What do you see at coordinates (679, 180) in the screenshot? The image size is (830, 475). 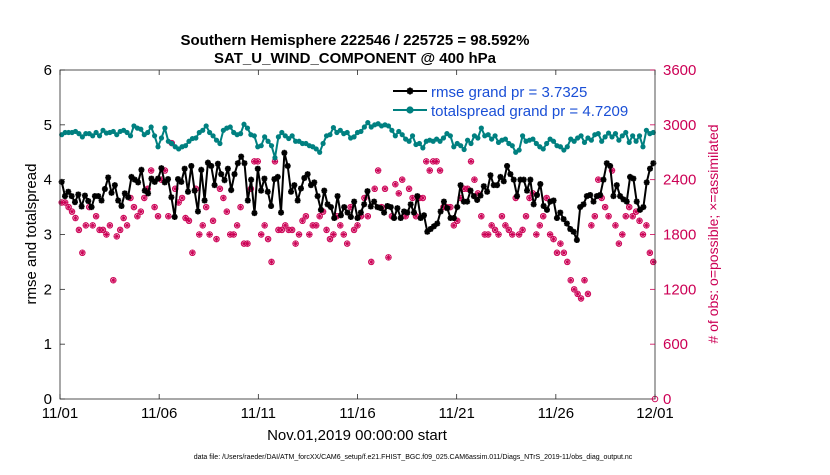 I see `y-right-tick-label: 2400` at bounding box center [679, 180].